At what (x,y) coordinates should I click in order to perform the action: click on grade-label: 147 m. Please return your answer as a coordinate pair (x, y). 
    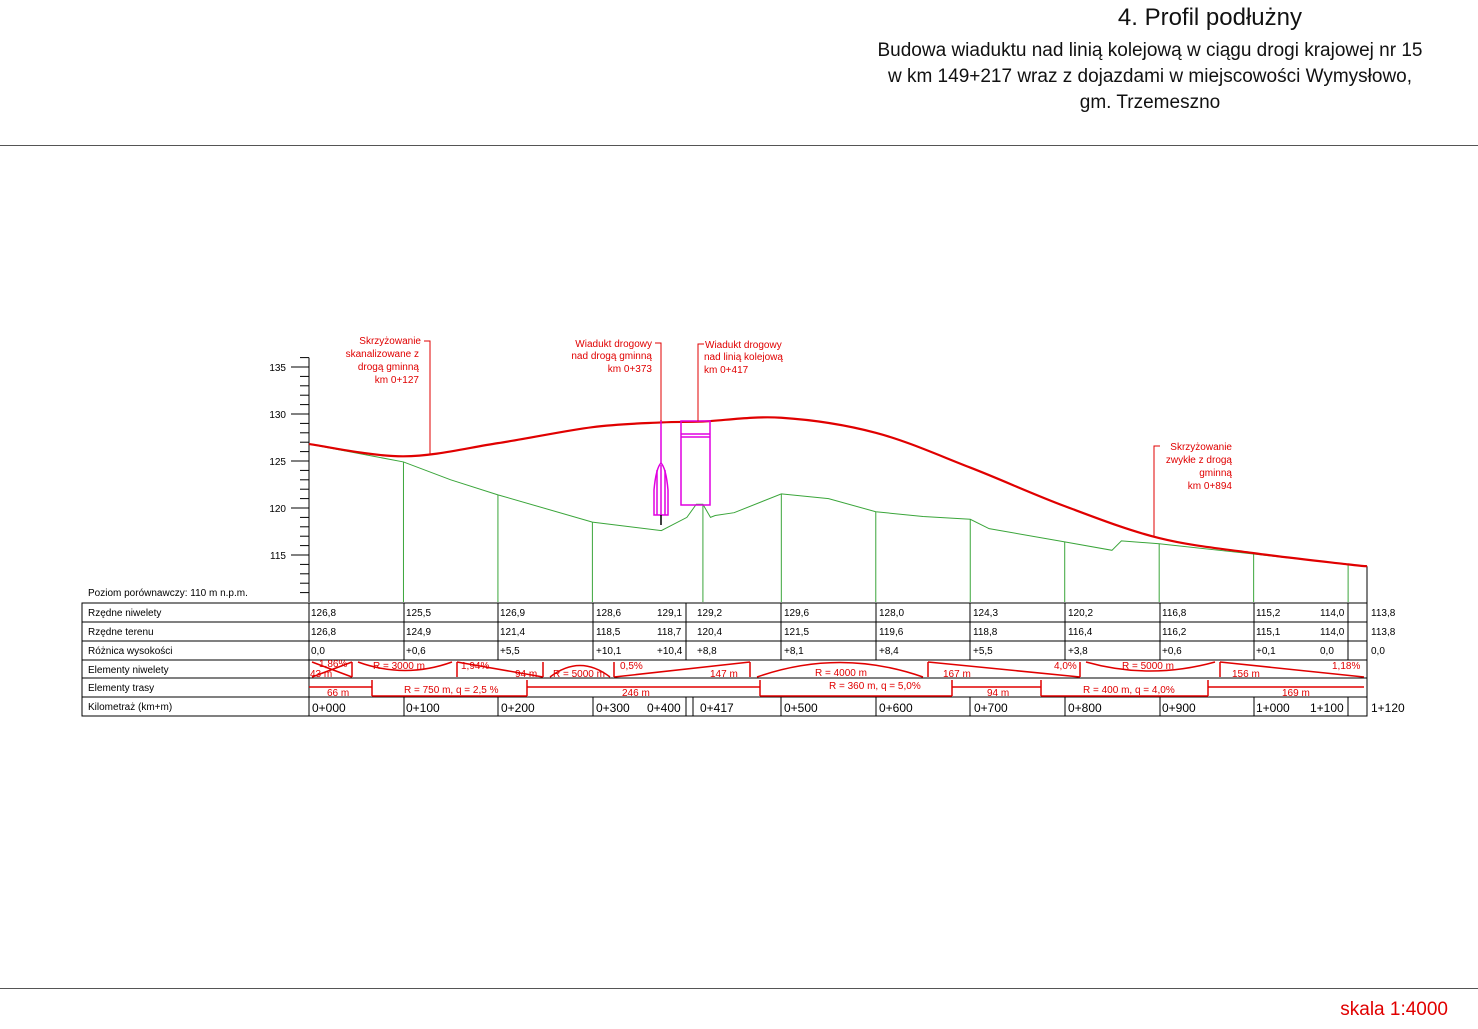
    Looking at the image, I should click on (724, 674).